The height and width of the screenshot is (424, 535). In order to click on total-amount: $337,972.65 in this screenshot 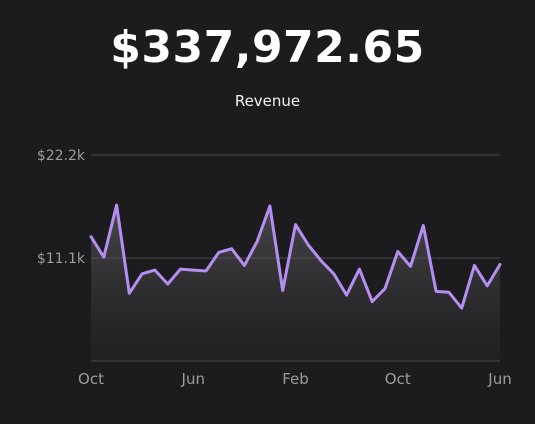, I will do `click(267, 47)`.